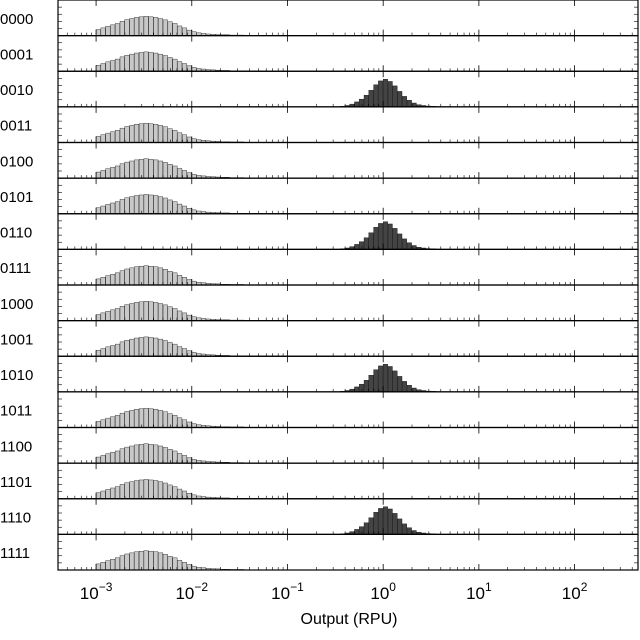  What do you see at coordinates (16, 126) in the screenshot?
I see `row-label: 0011` at bounding box center [16, 126].